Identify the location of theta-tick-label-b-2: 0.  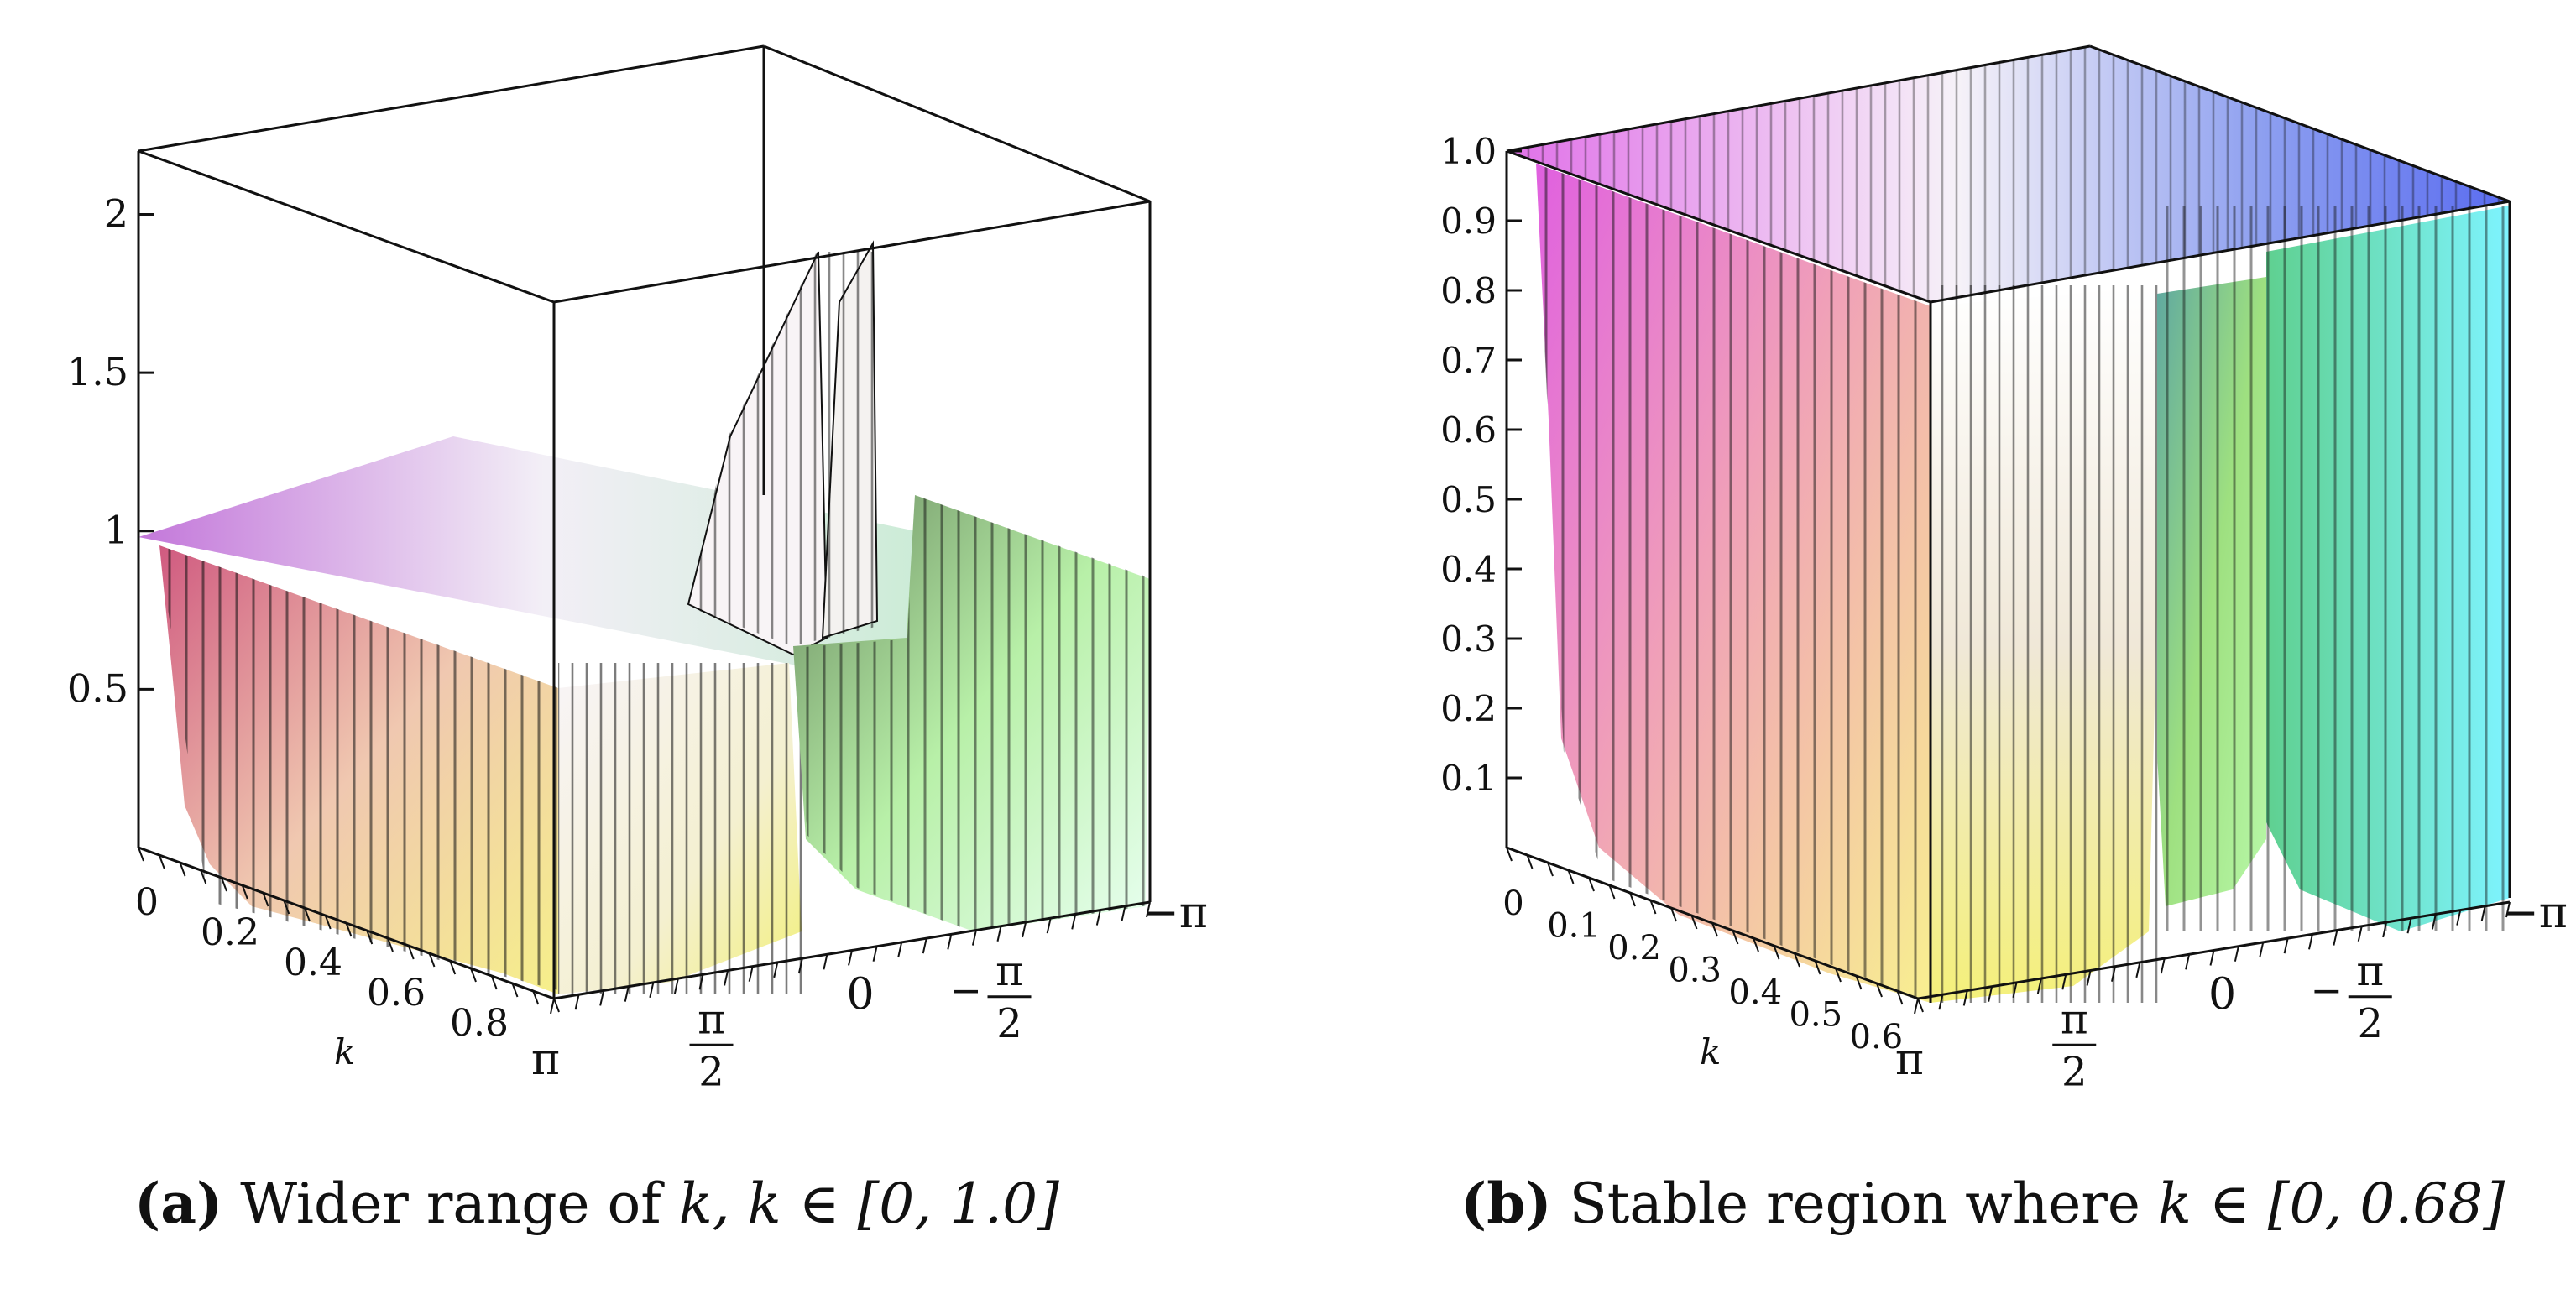
(2222, 995).